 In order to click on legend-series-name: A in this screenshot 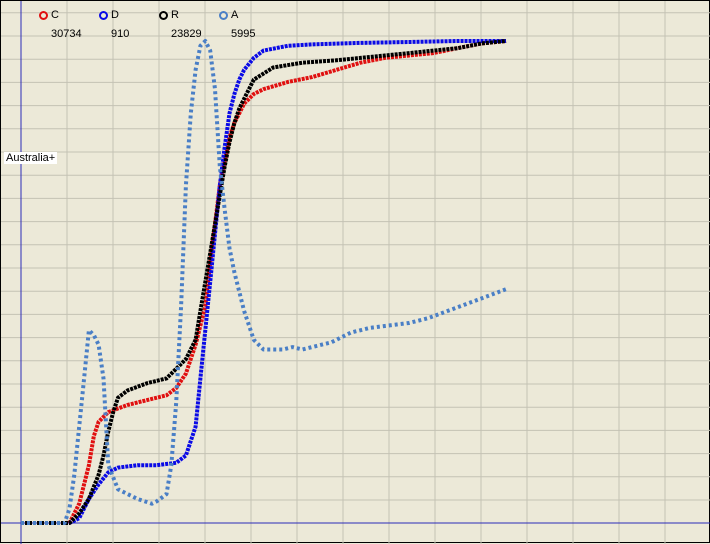, I will do `click(235, 15)`.